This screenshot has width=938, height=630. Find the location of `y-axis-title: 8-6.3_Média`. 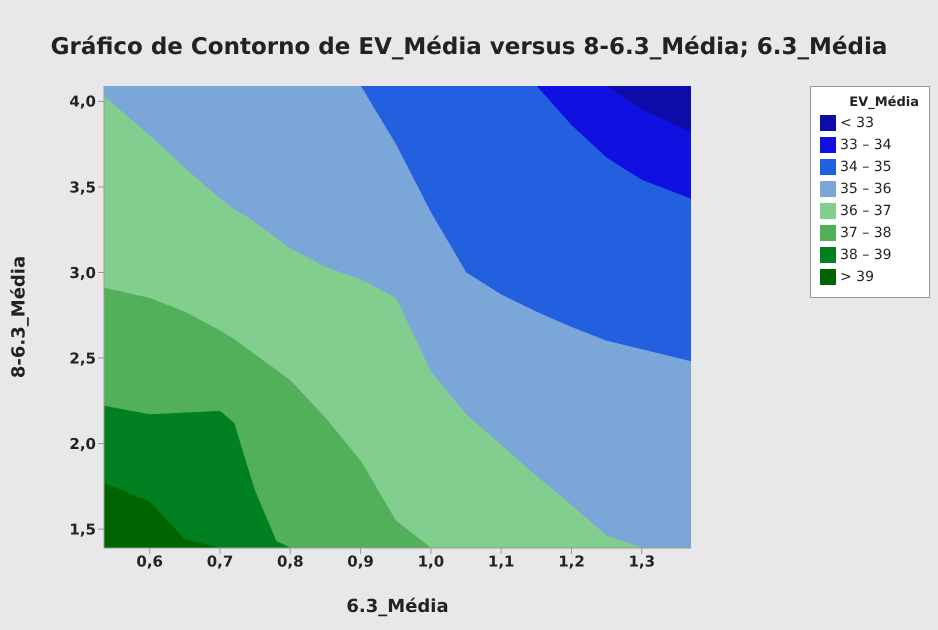

y-axis-title: 8-6.3_Média is located at coordinates (19, 317).